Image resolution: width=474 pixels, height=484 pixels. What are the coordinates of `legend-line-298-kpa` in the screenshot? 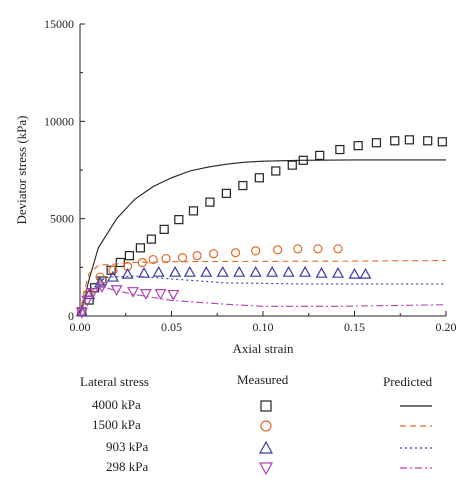 It's located at (416, 468).